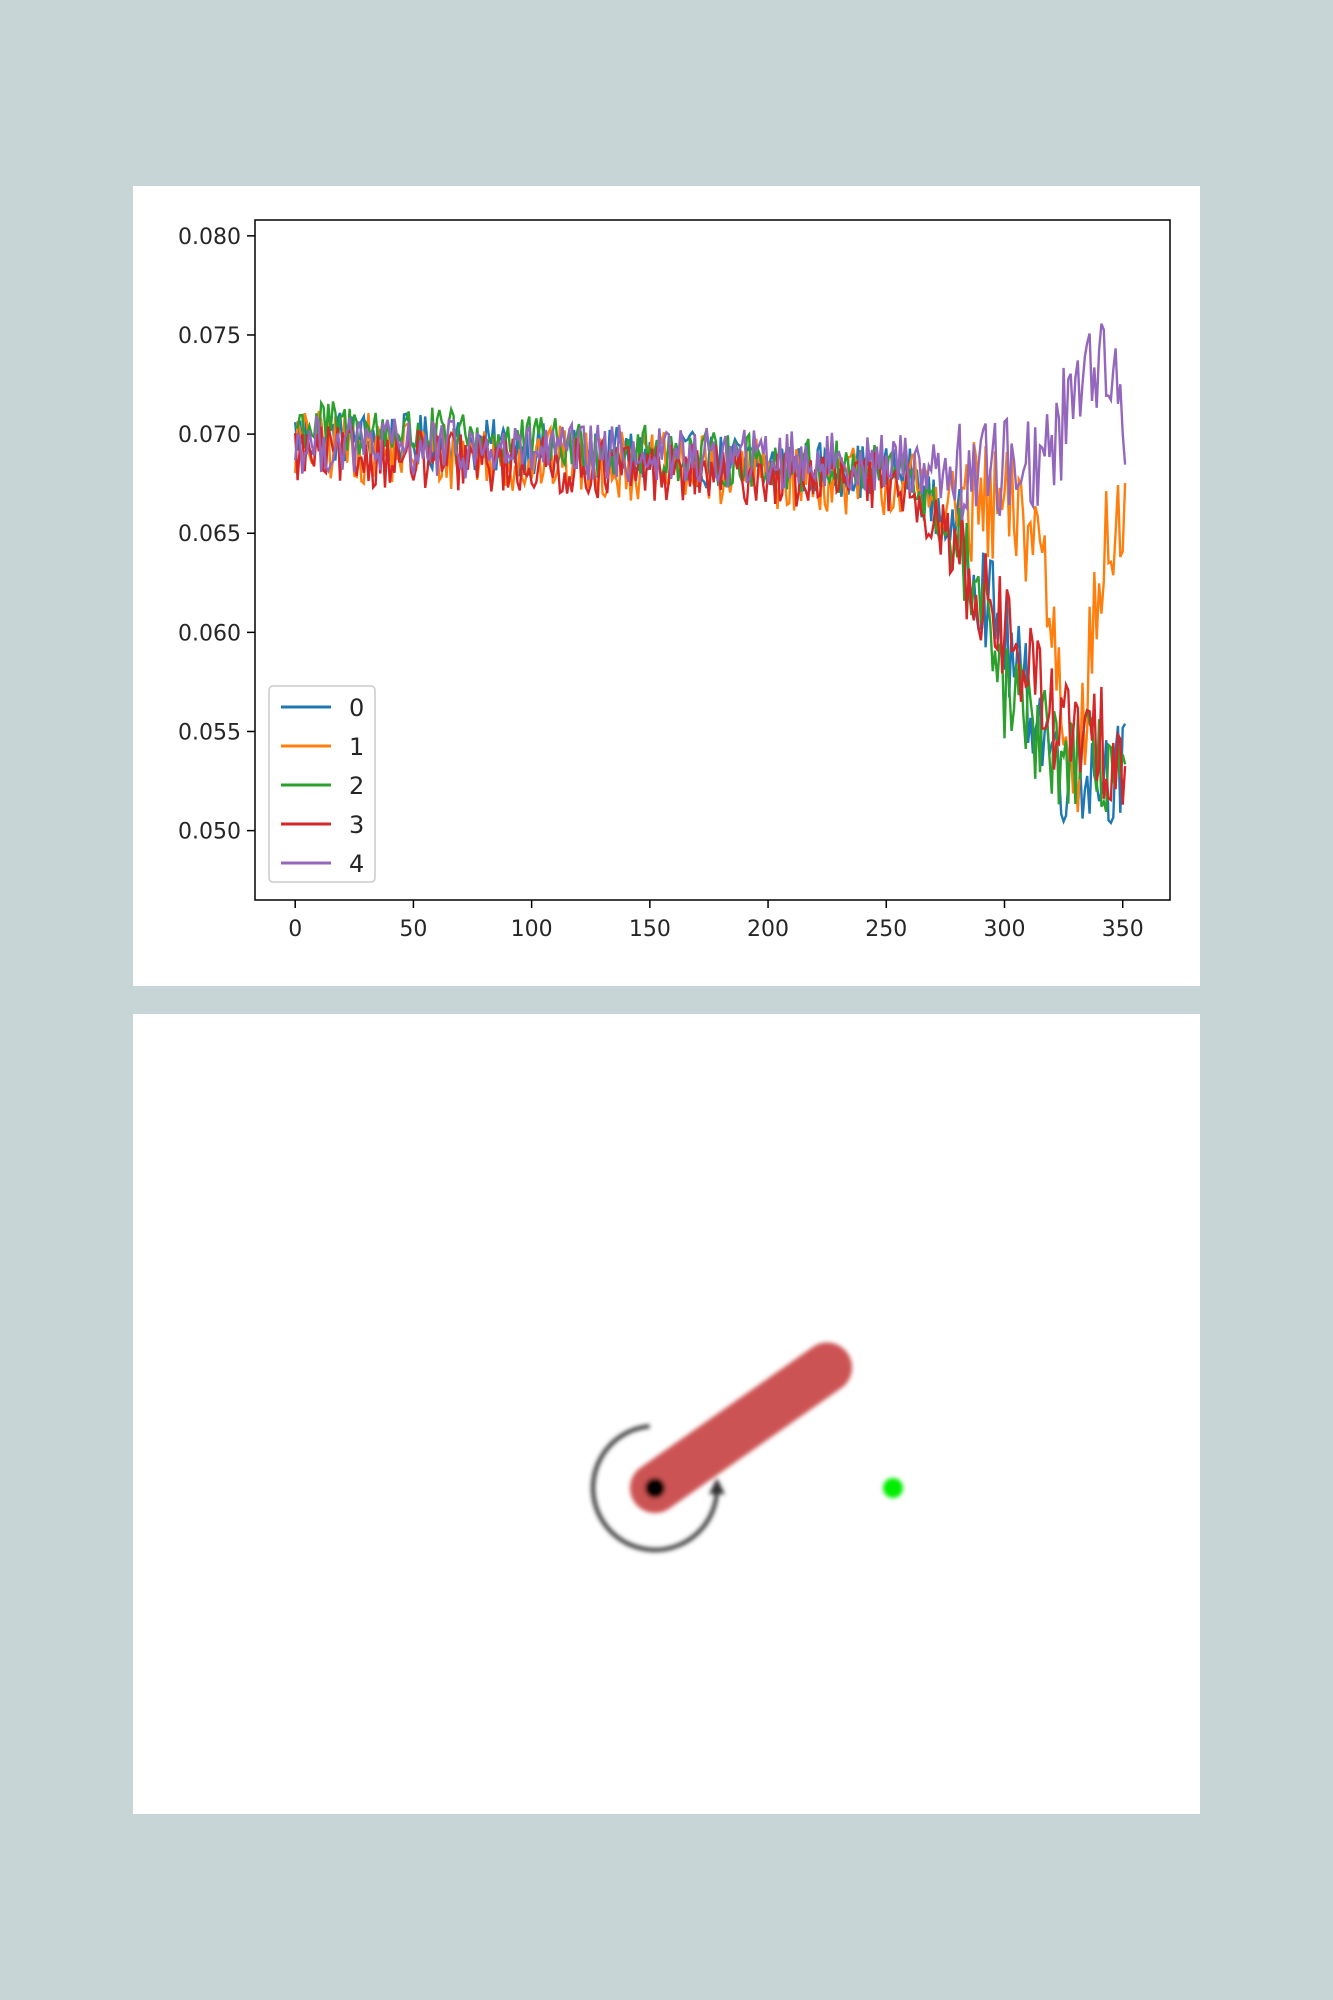 The width and height of the screenshot is (1333, 2000). I want to click on legend-label-0: 0, so click(356, 708).